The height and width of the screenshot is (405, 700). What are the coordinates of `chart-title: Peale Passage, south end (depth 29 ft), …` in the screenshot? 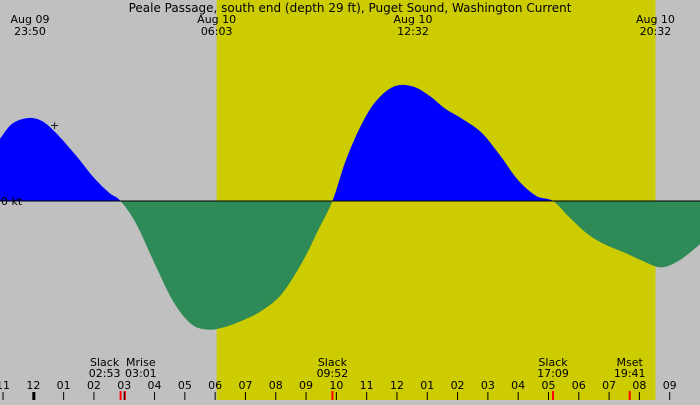 It's located at (350, 8).